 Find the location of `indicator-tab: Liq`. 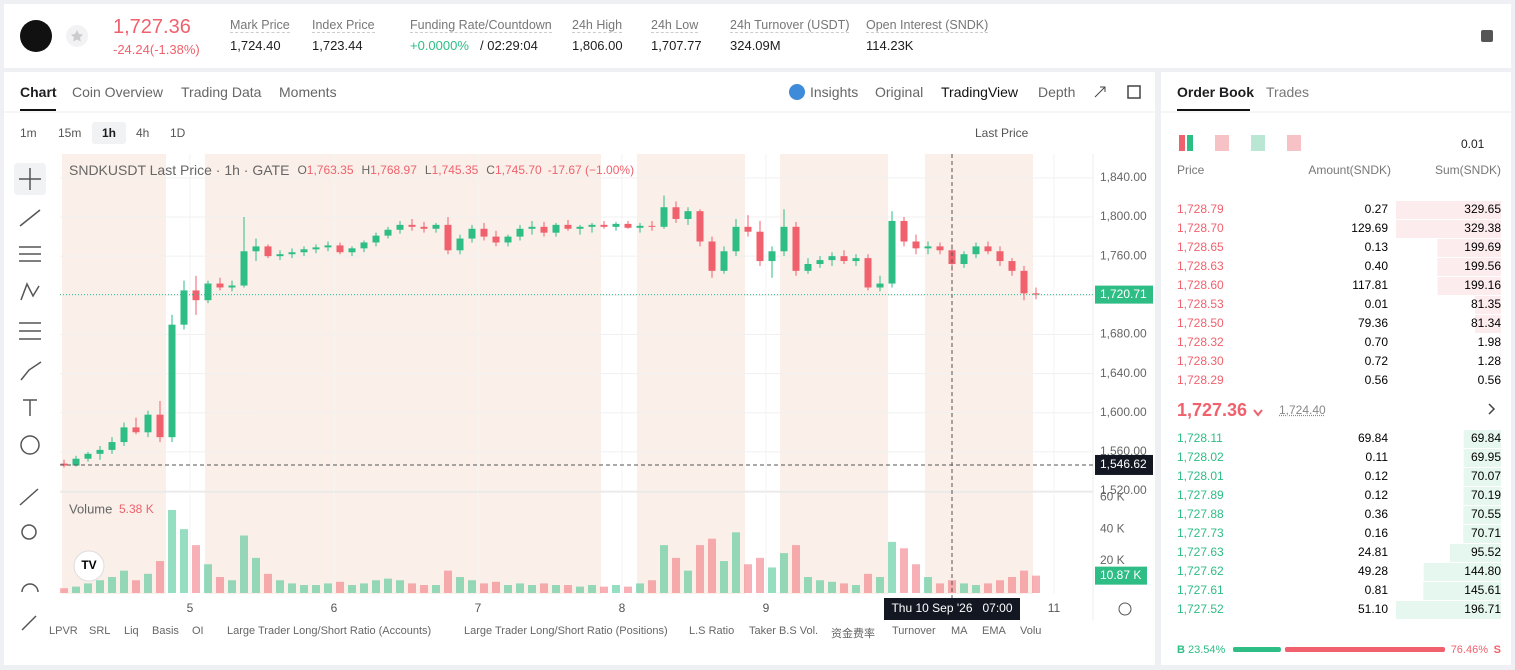

indicator-tab: Liq is located at coordinates (131, 631).